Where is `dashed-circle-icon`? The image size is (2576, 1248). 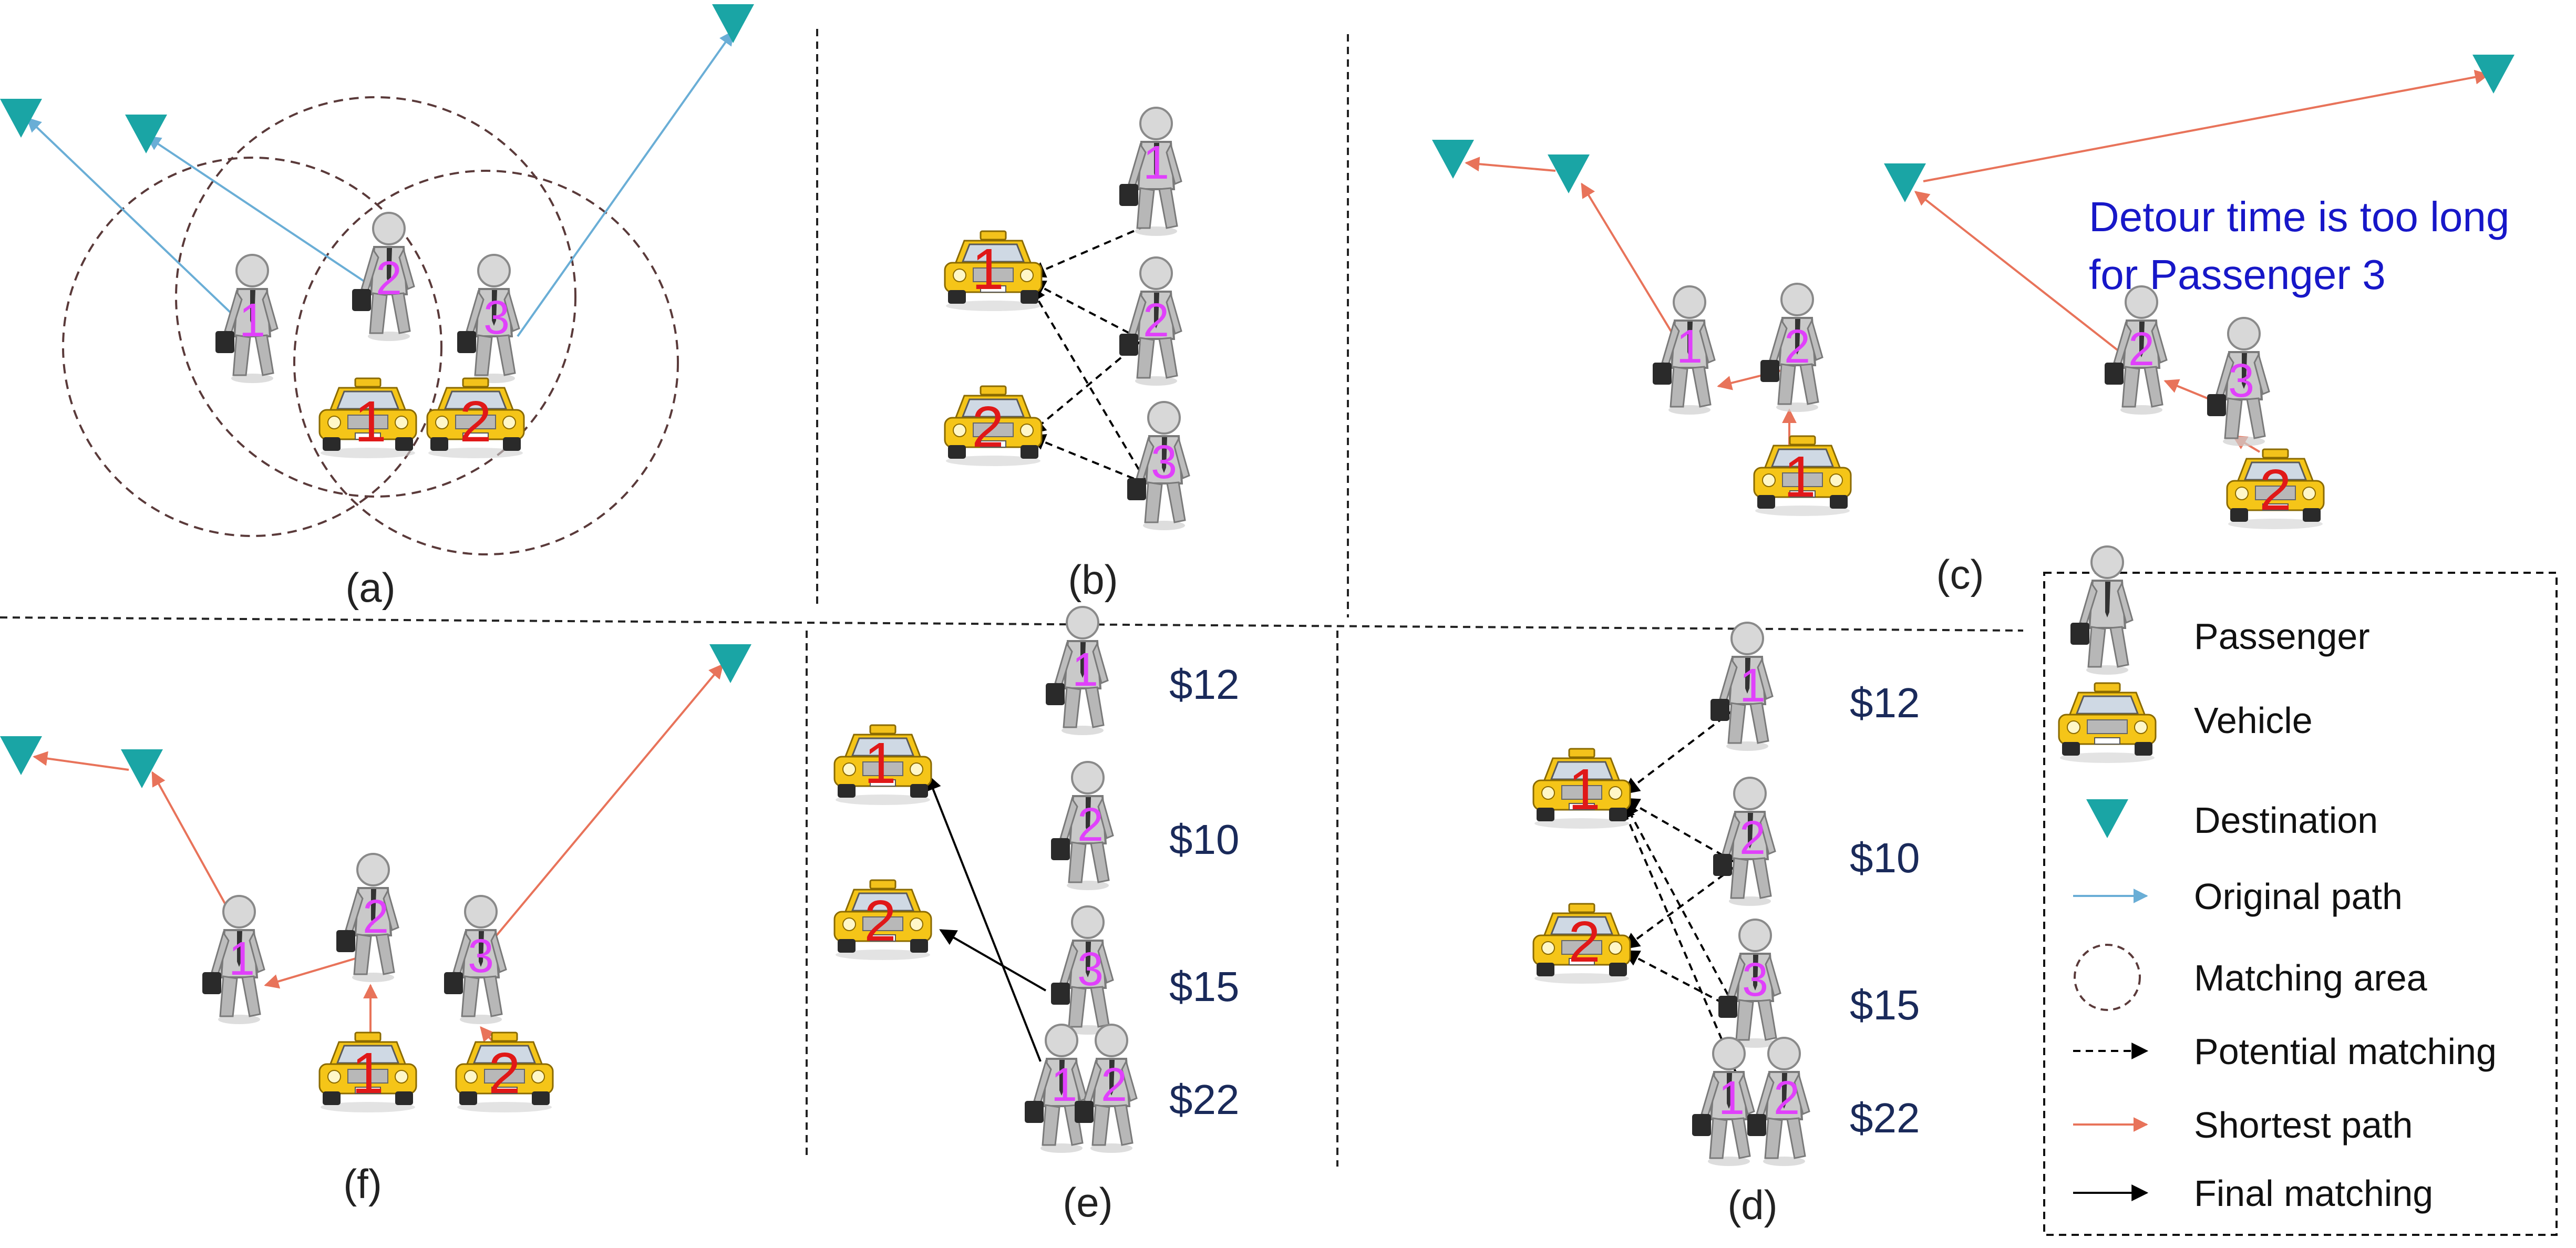
dashed-circle-icon is located at coordinates (2107, 978).